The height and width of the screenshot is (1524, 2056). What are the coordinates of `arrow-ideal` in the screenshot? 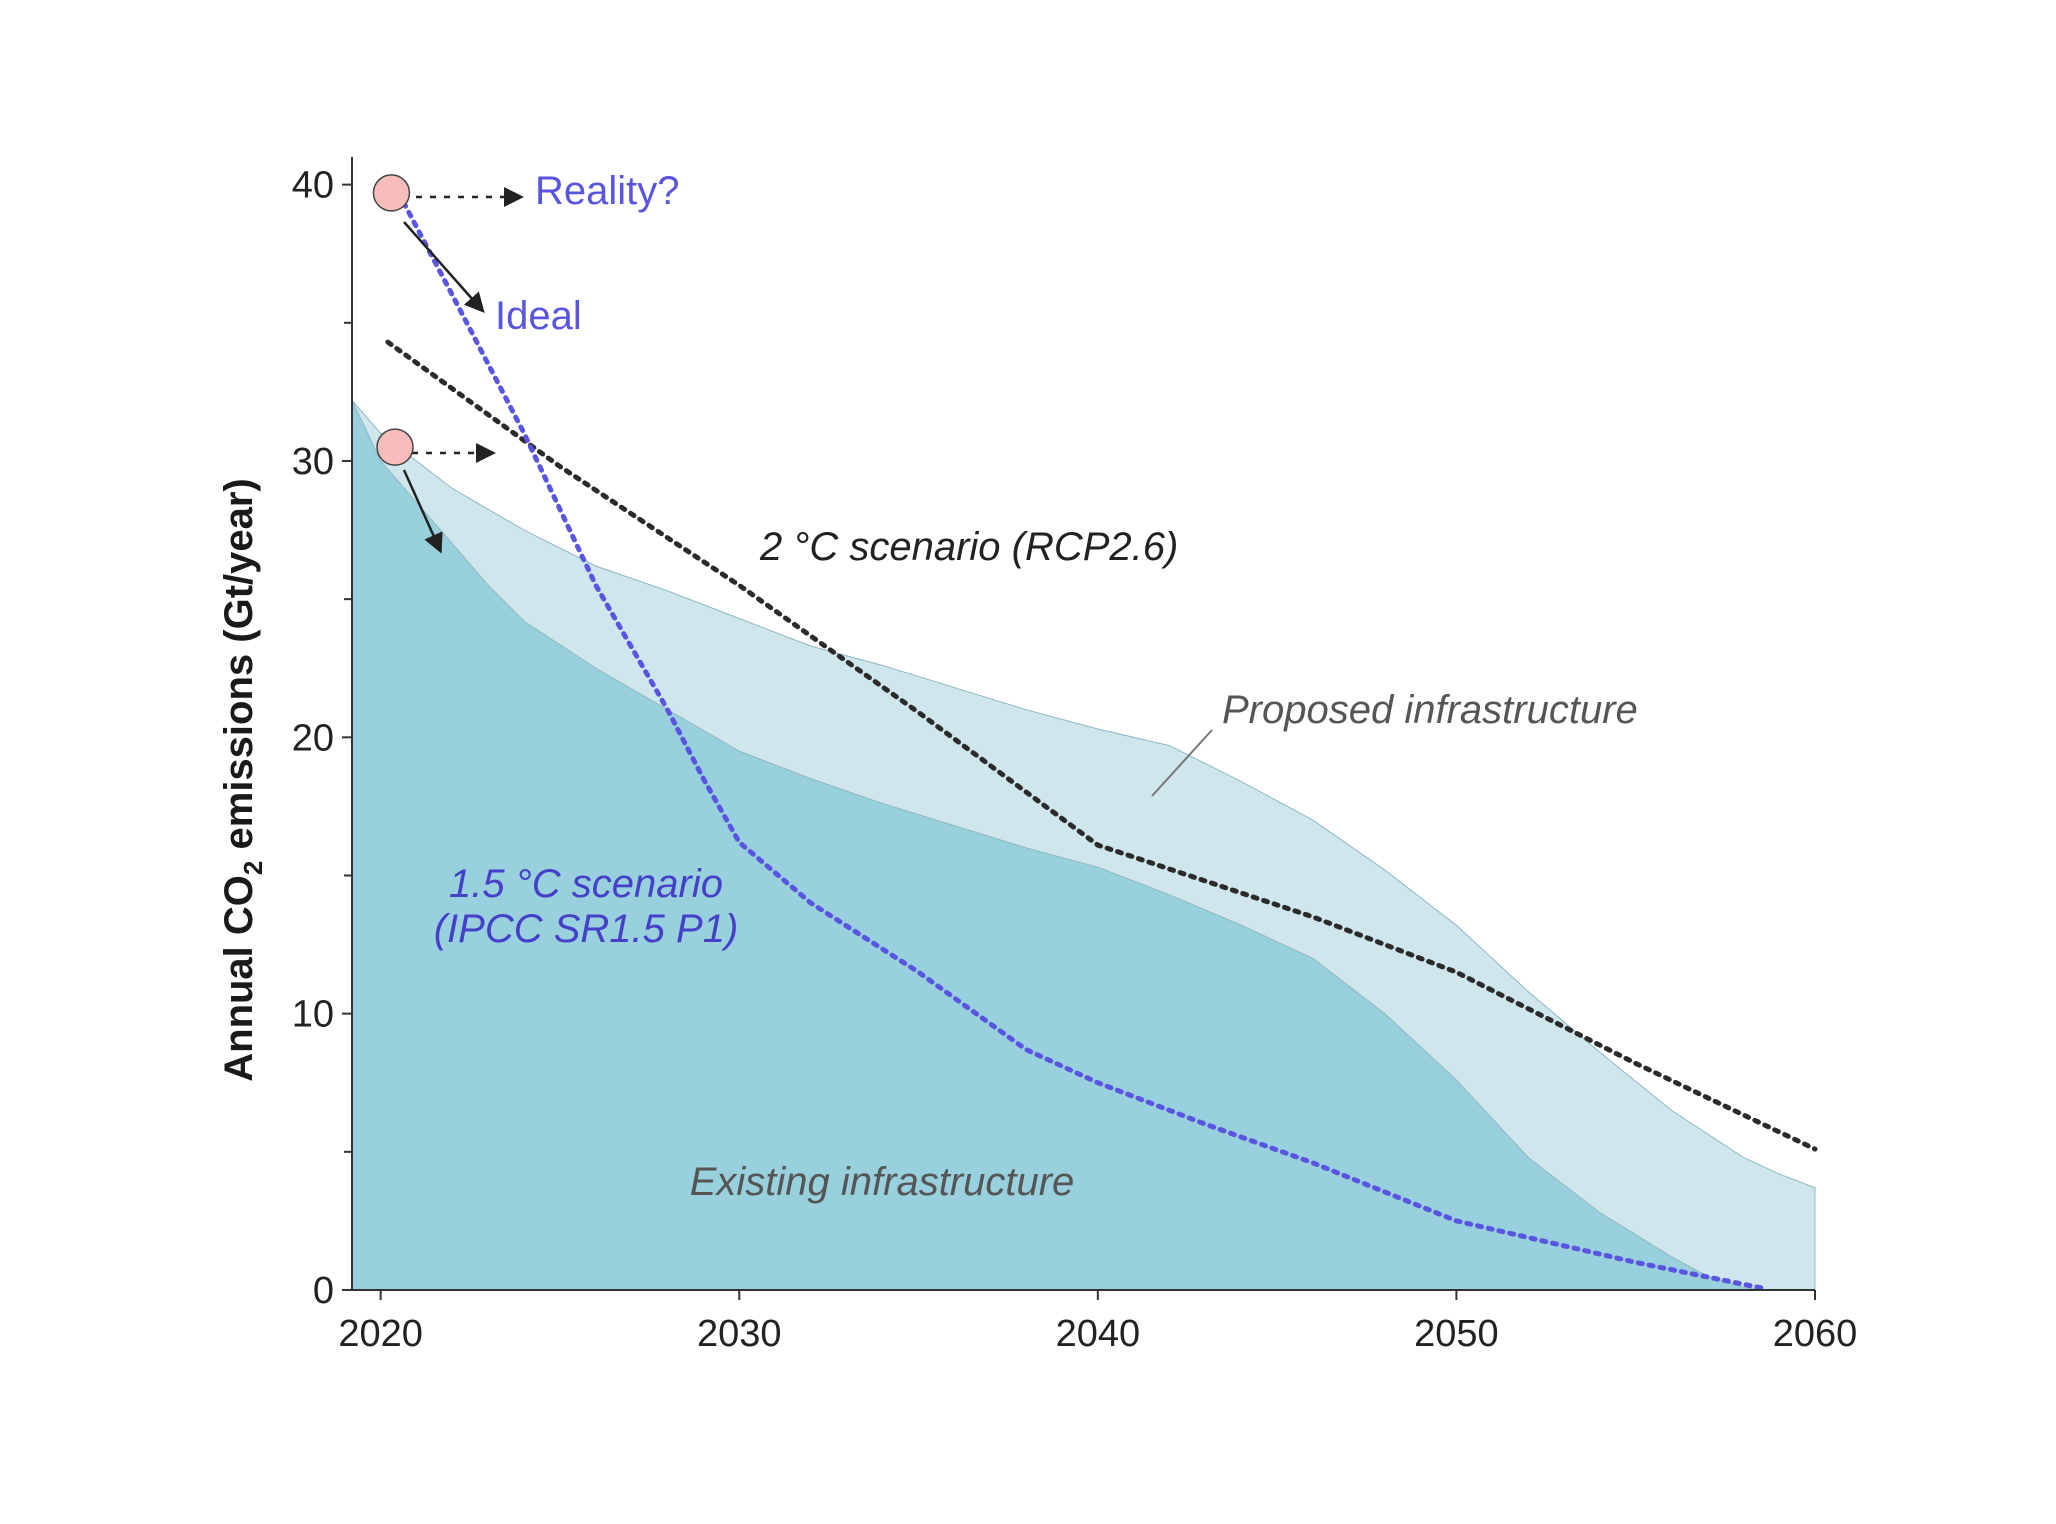 It's located at (444, 267).